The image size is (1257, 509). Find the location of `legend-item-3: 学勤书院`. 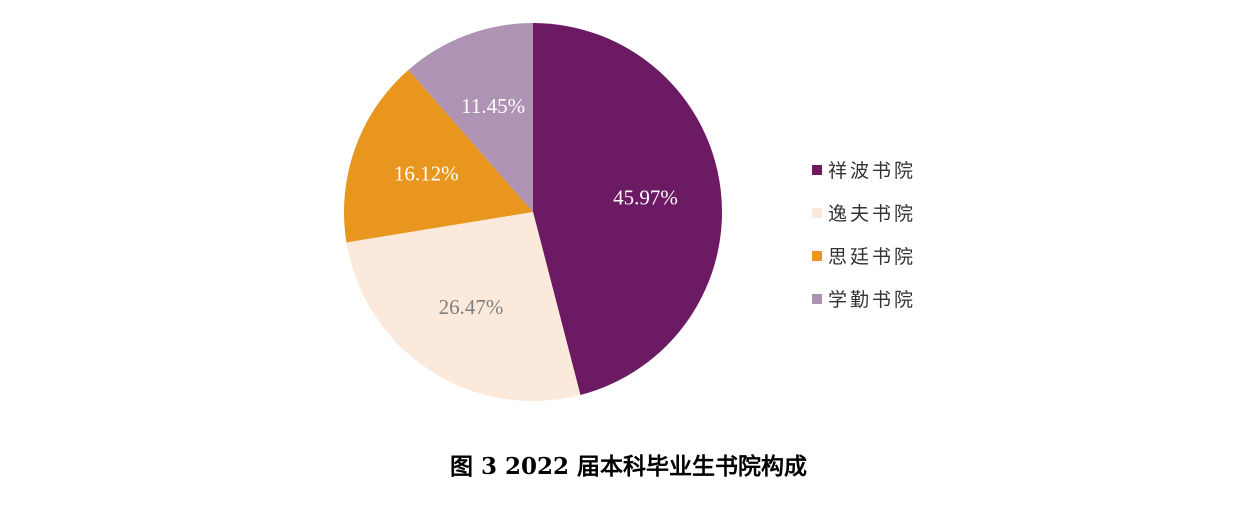

legend-item-3: 学勤书院 is located at coordinates (912, 298).